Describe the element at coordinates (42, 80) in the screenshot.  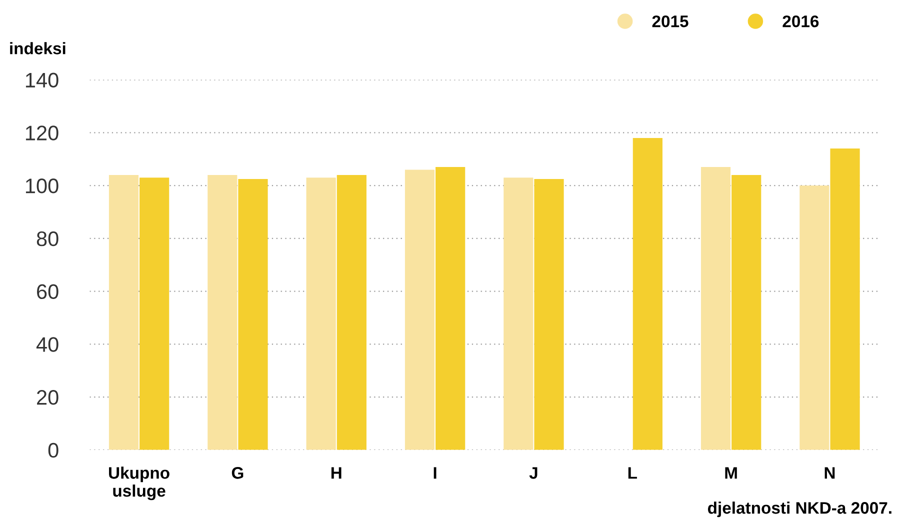
I see `y-tick-label: 140` at that location.